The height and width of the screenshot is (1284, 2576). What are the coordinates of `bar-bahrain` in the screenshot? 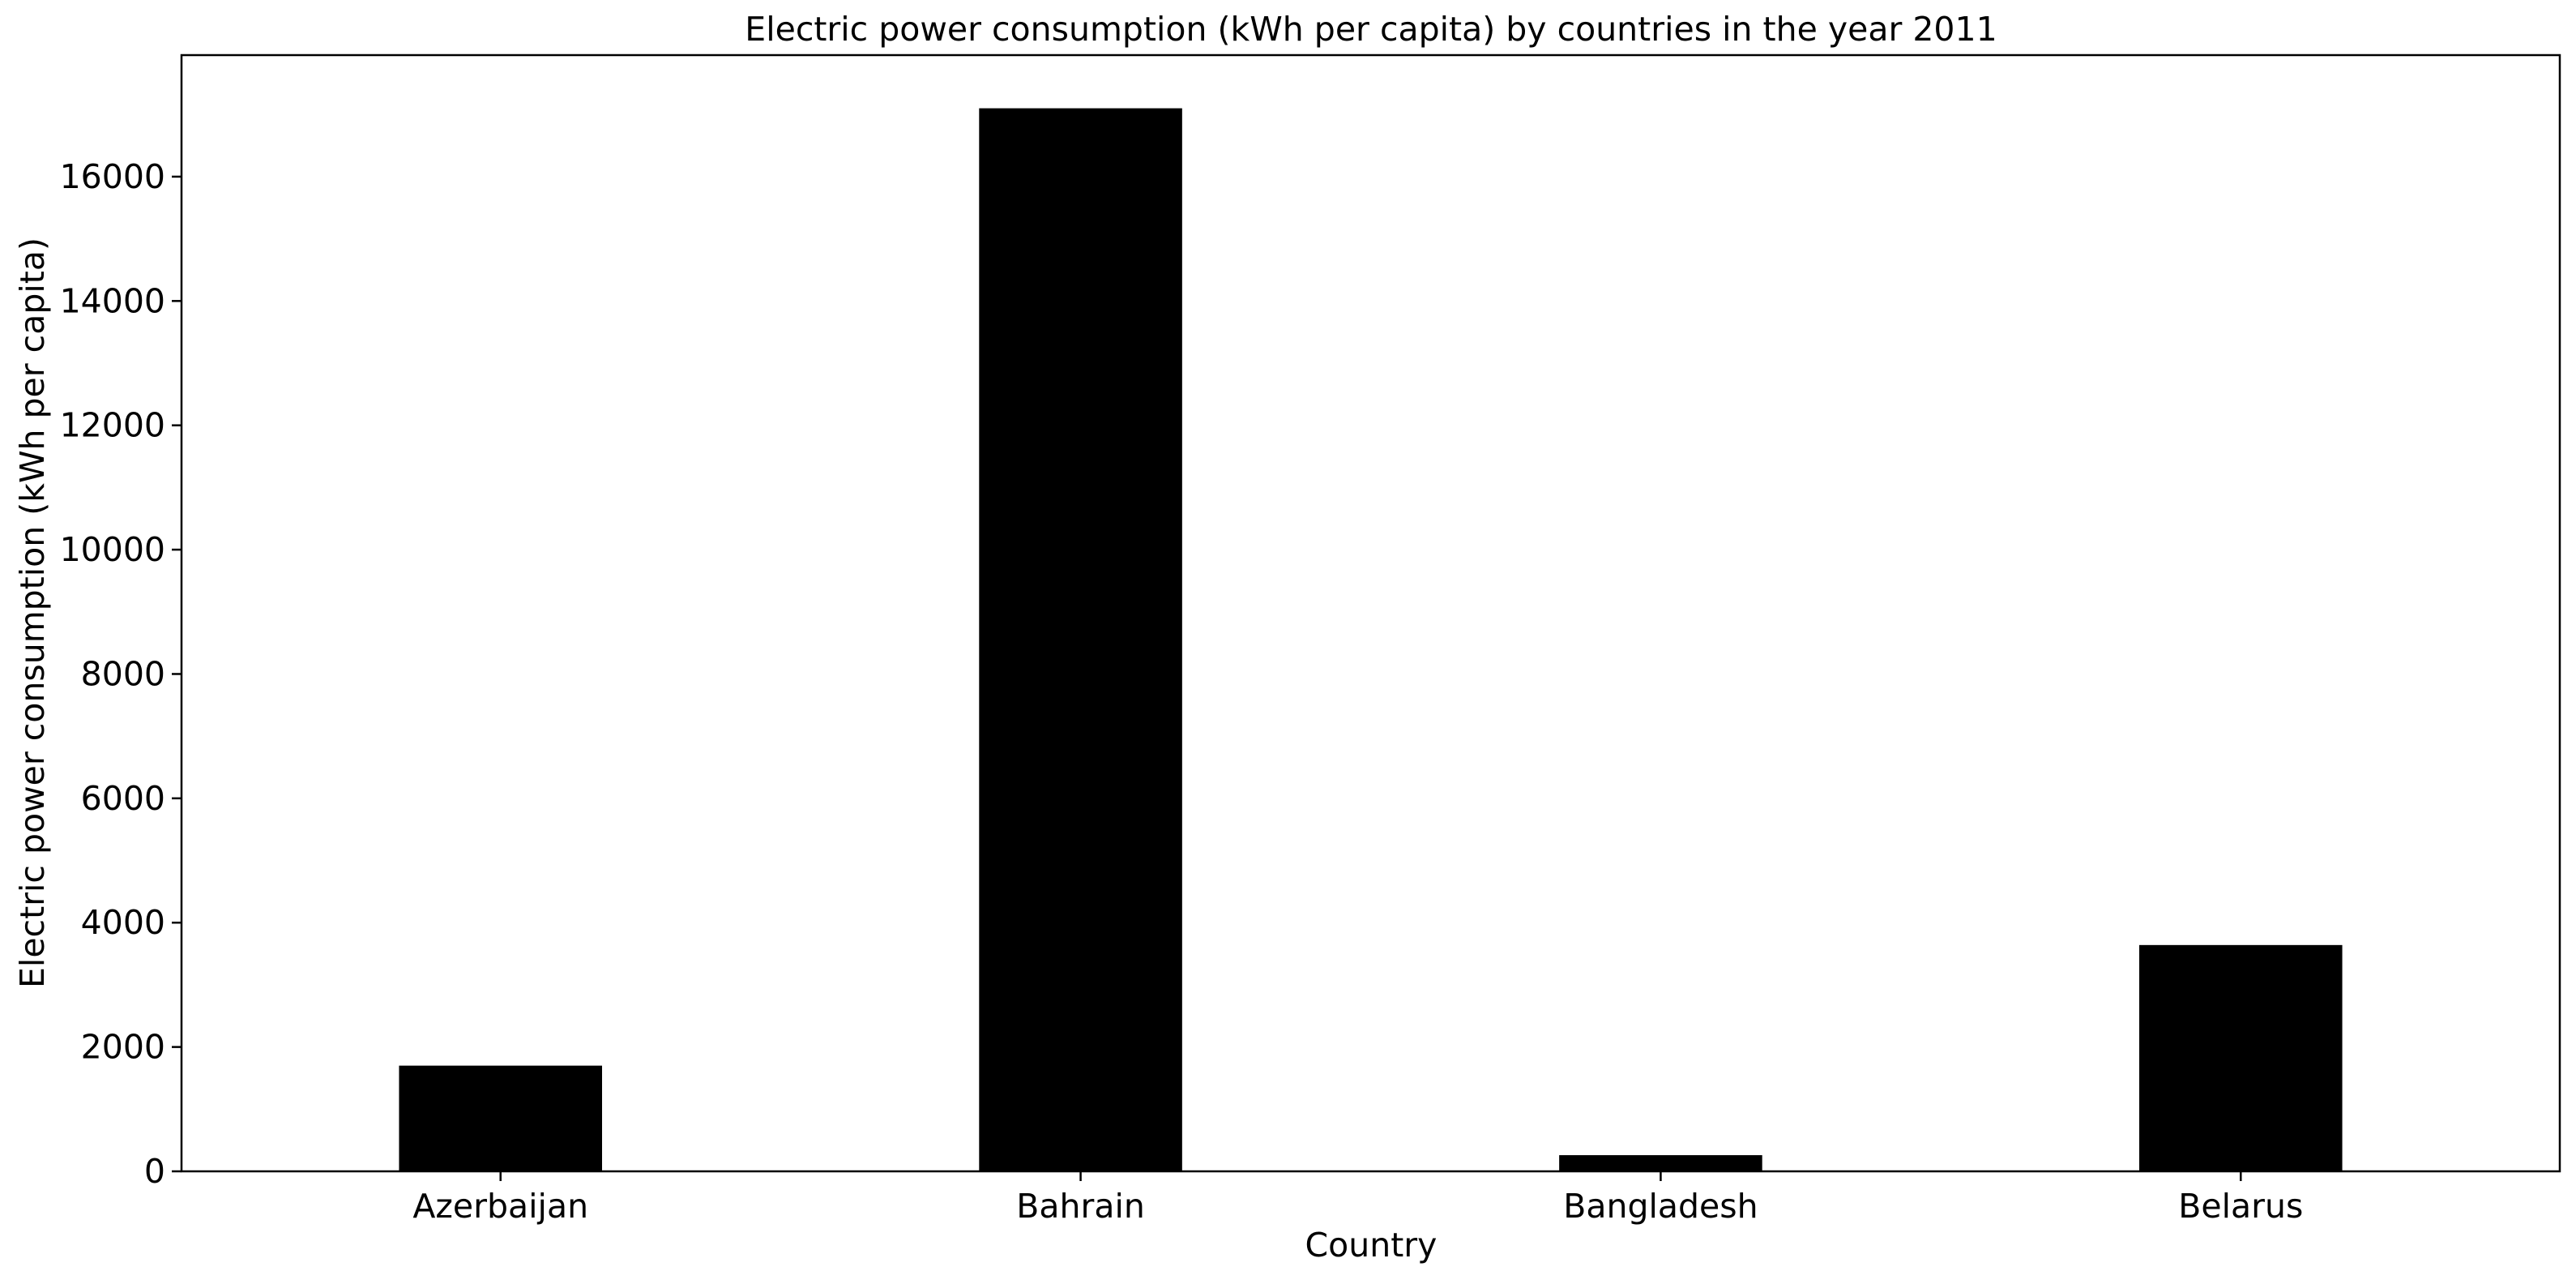 It's located at (1080, 640).